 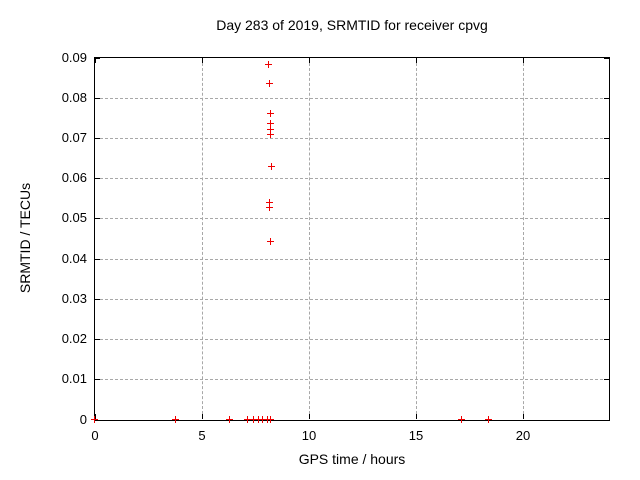 What do you see at coordinates (74, 258) in the screenshot?
I see `y-tick-label: 0.04` at bounding box center [74, 258].